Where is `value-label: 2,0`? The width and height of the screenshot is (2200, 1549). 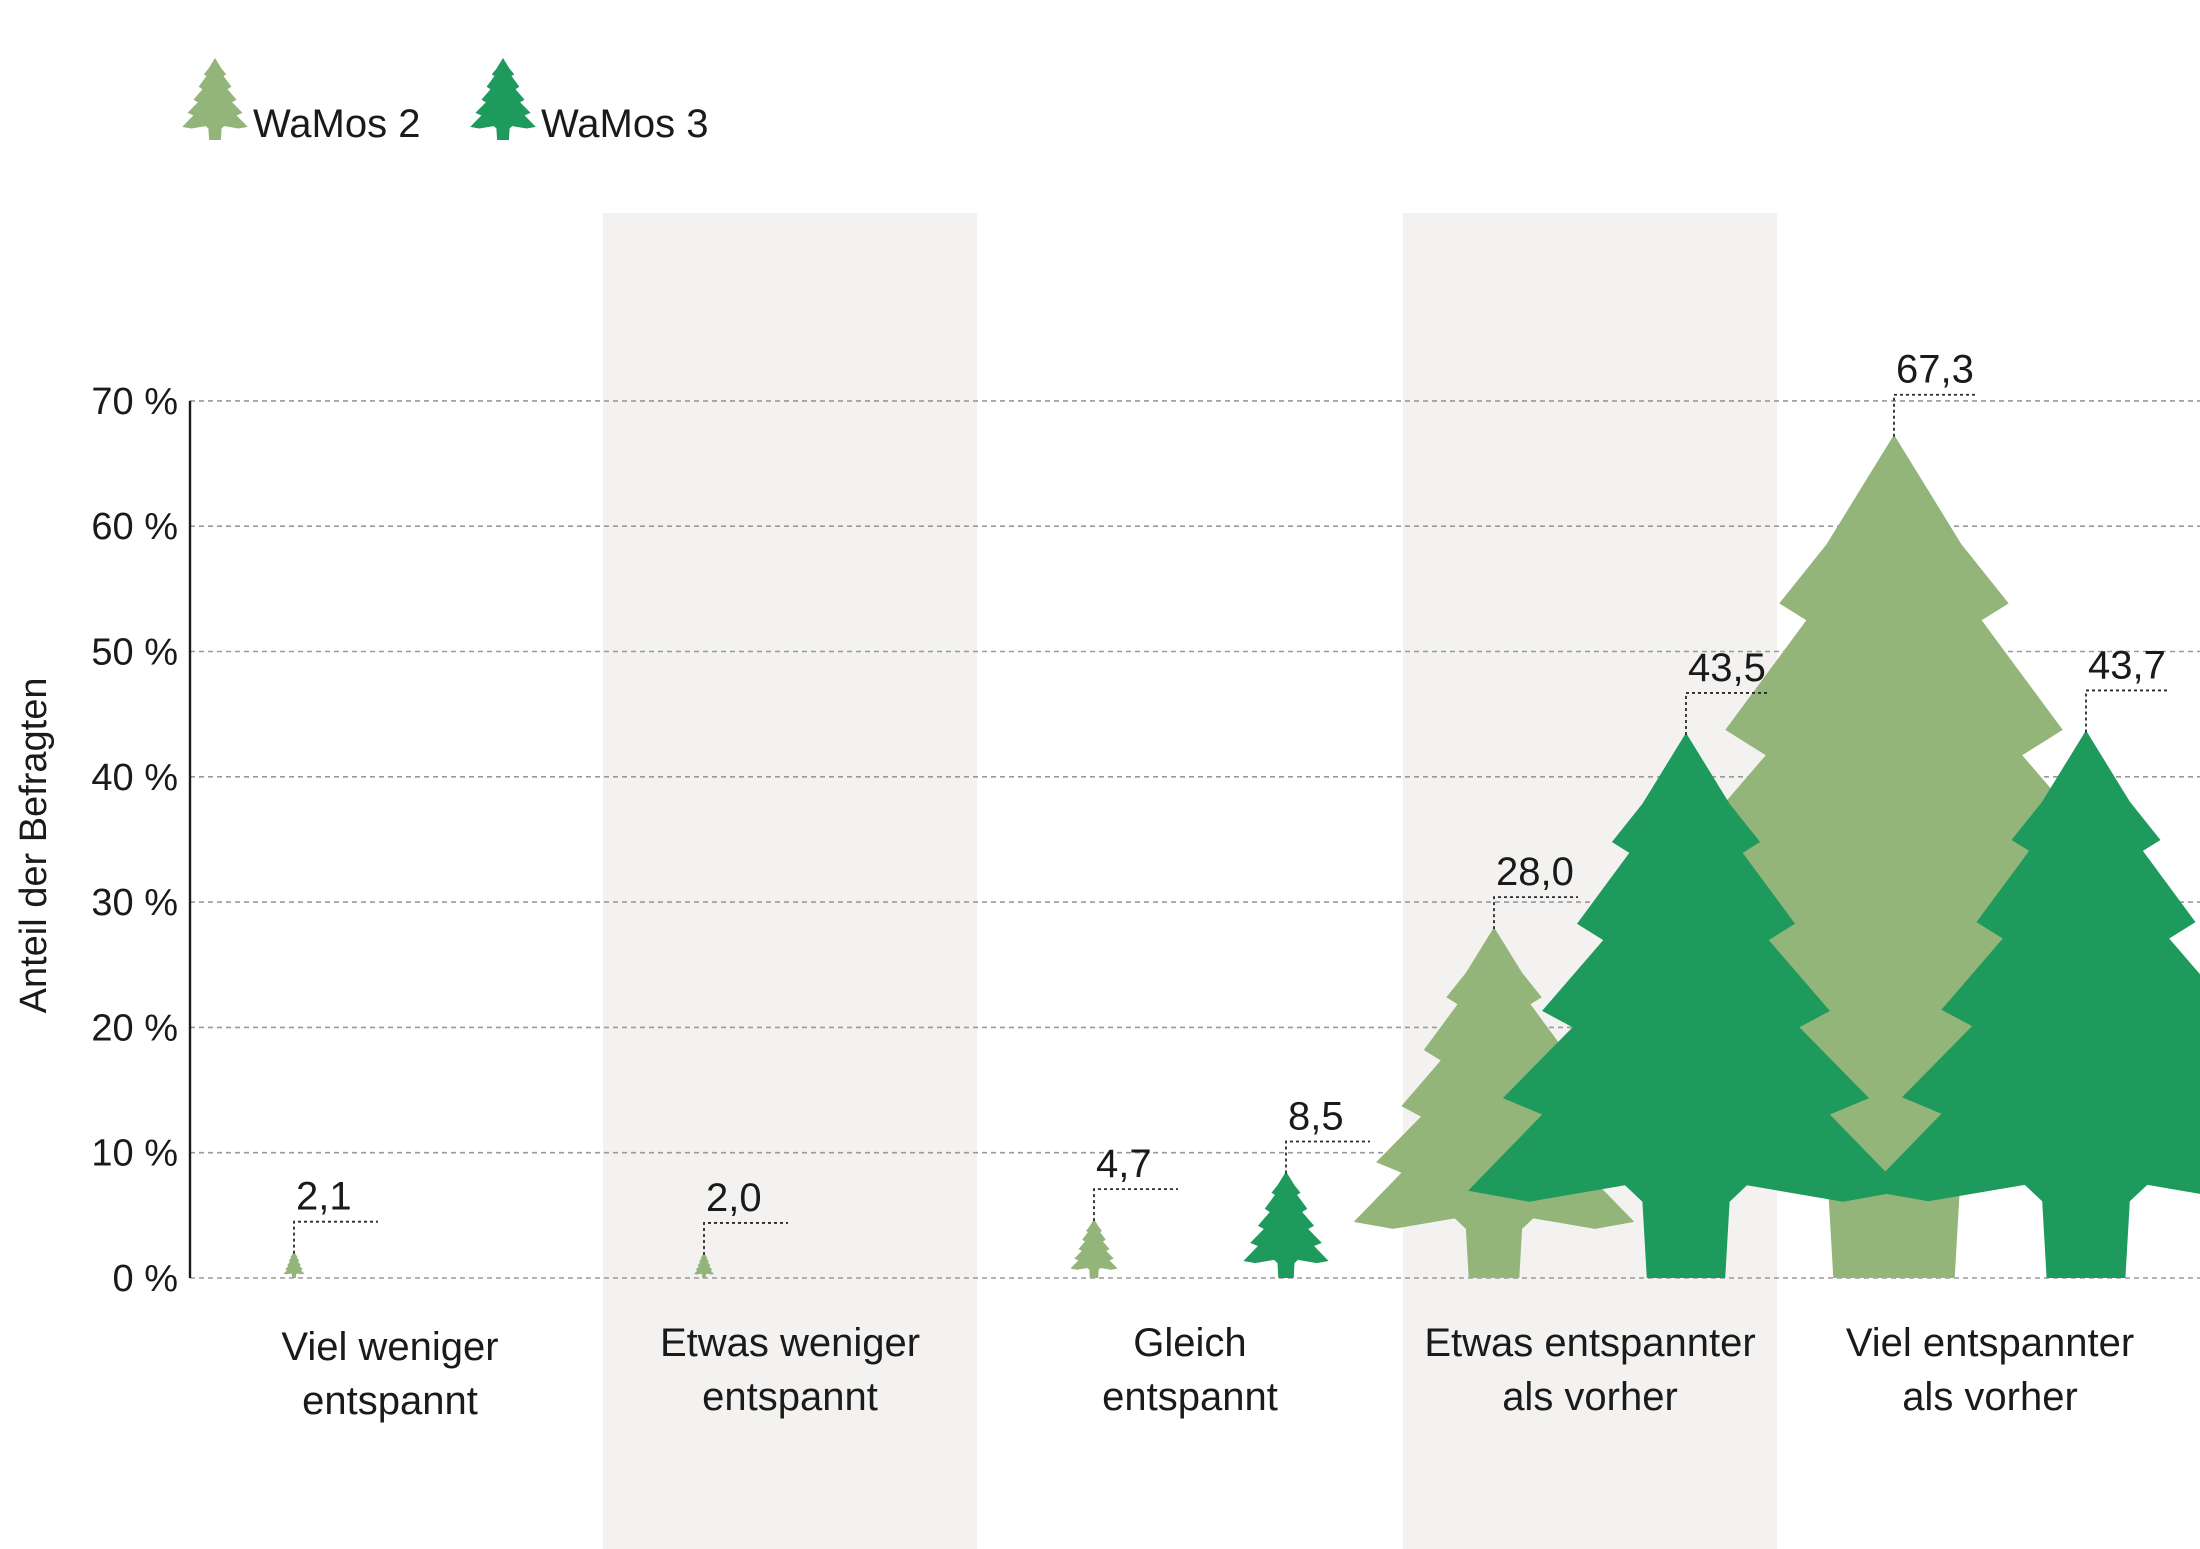
value-label: 2,0 is located at coordinates (734, 1198).